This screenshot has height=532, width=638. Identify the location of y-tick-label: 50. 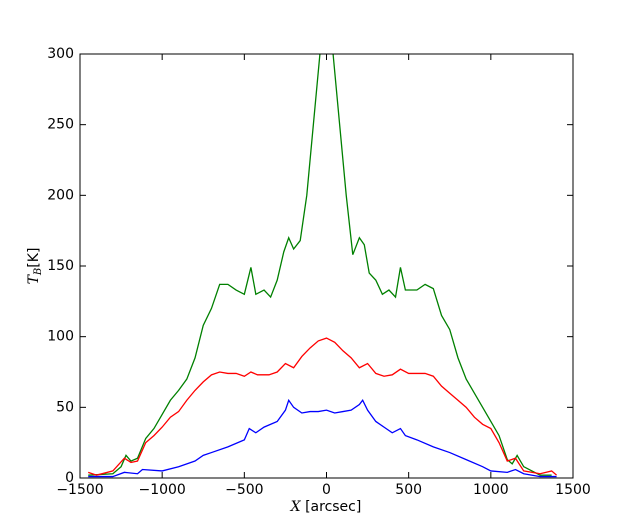
(65, 407).